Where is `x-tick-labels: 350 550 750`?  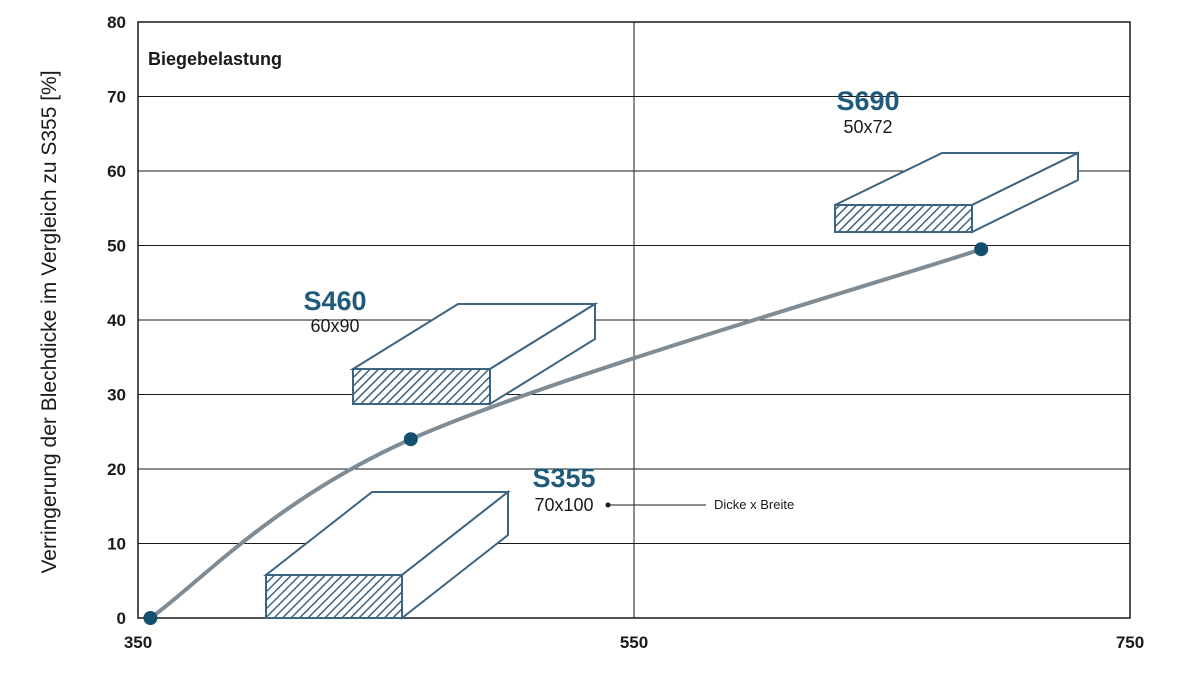 x-tick-labels: 350 550 750 is located at coordinates (634, 642).